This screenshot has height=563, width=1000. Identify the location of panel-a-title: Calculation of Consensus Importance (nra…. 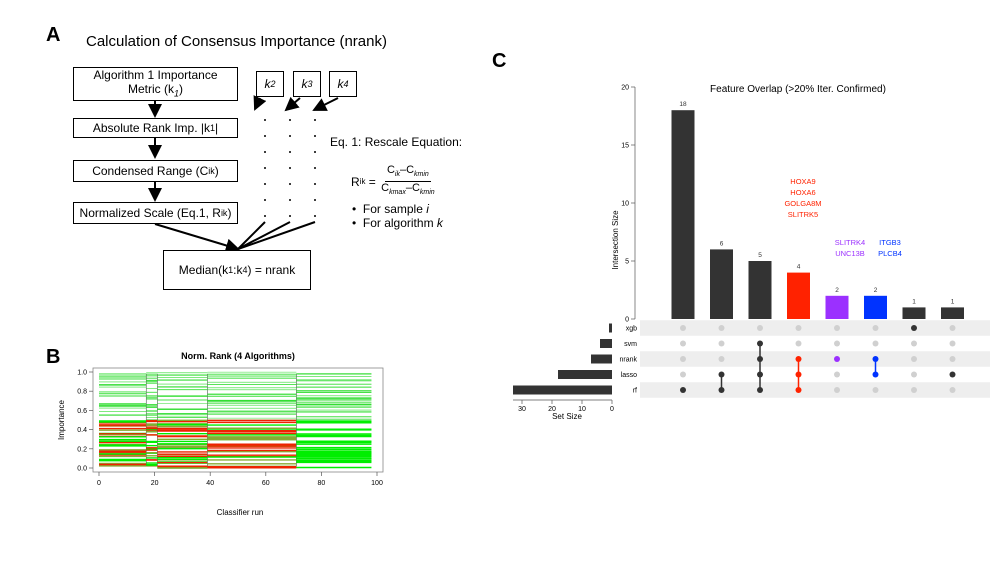
(236, 41).